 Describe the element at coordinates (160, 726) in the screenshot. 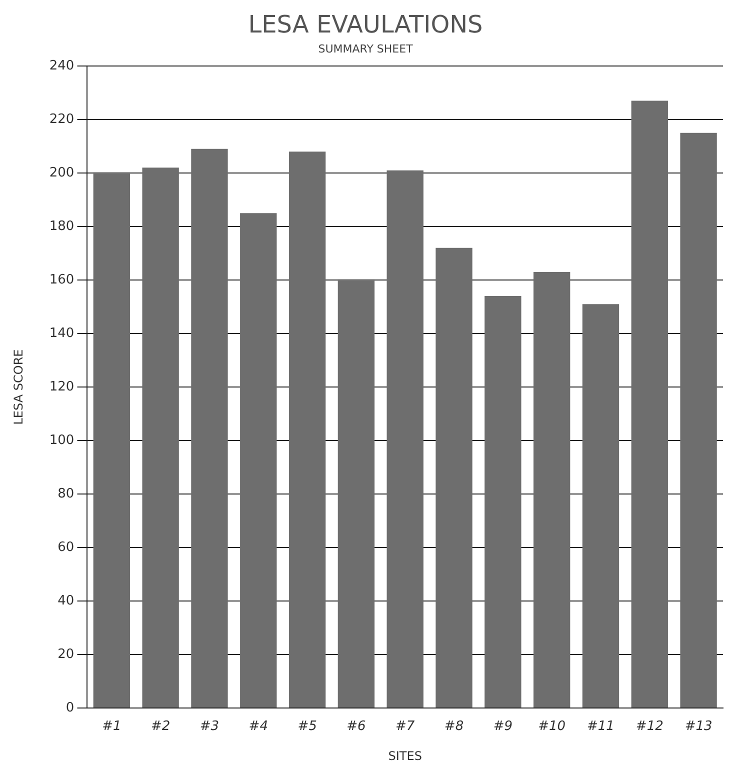

I see `x-tick-label: #2` at that location.